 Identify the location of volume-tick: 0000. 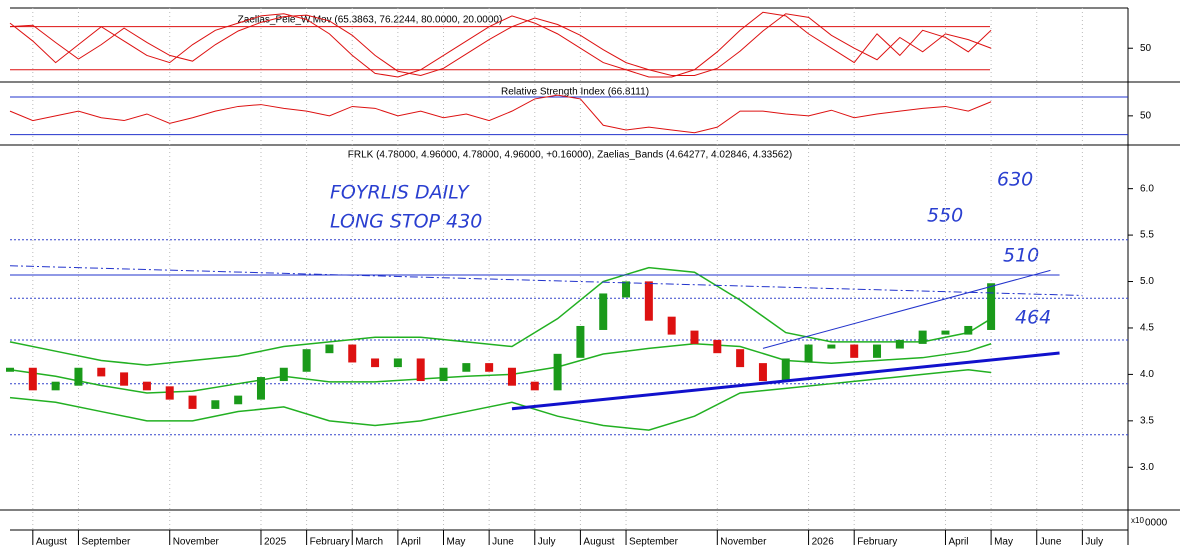
(1156, 523).